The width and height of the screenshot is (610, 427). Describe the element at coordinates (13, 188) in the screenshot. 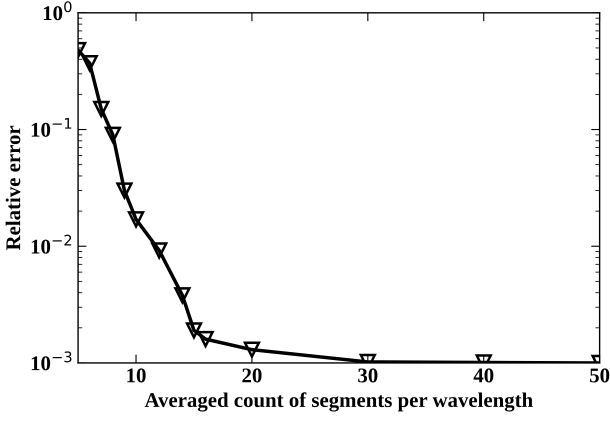

I see `y-axis-title: Relative error` at that location.